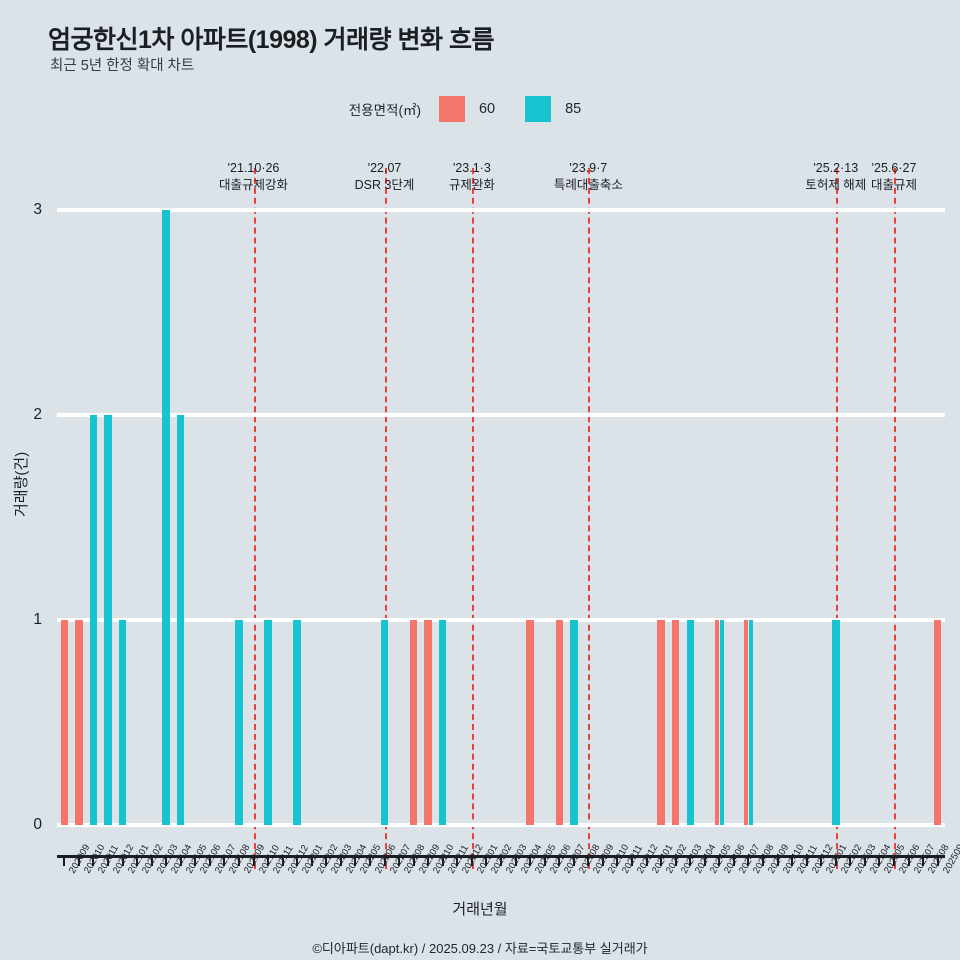 This screenshot has width=960, height=960. Describe the element at coordinates (37, 209) in the screenshot. I see `y-tick-label: 3` at that location.